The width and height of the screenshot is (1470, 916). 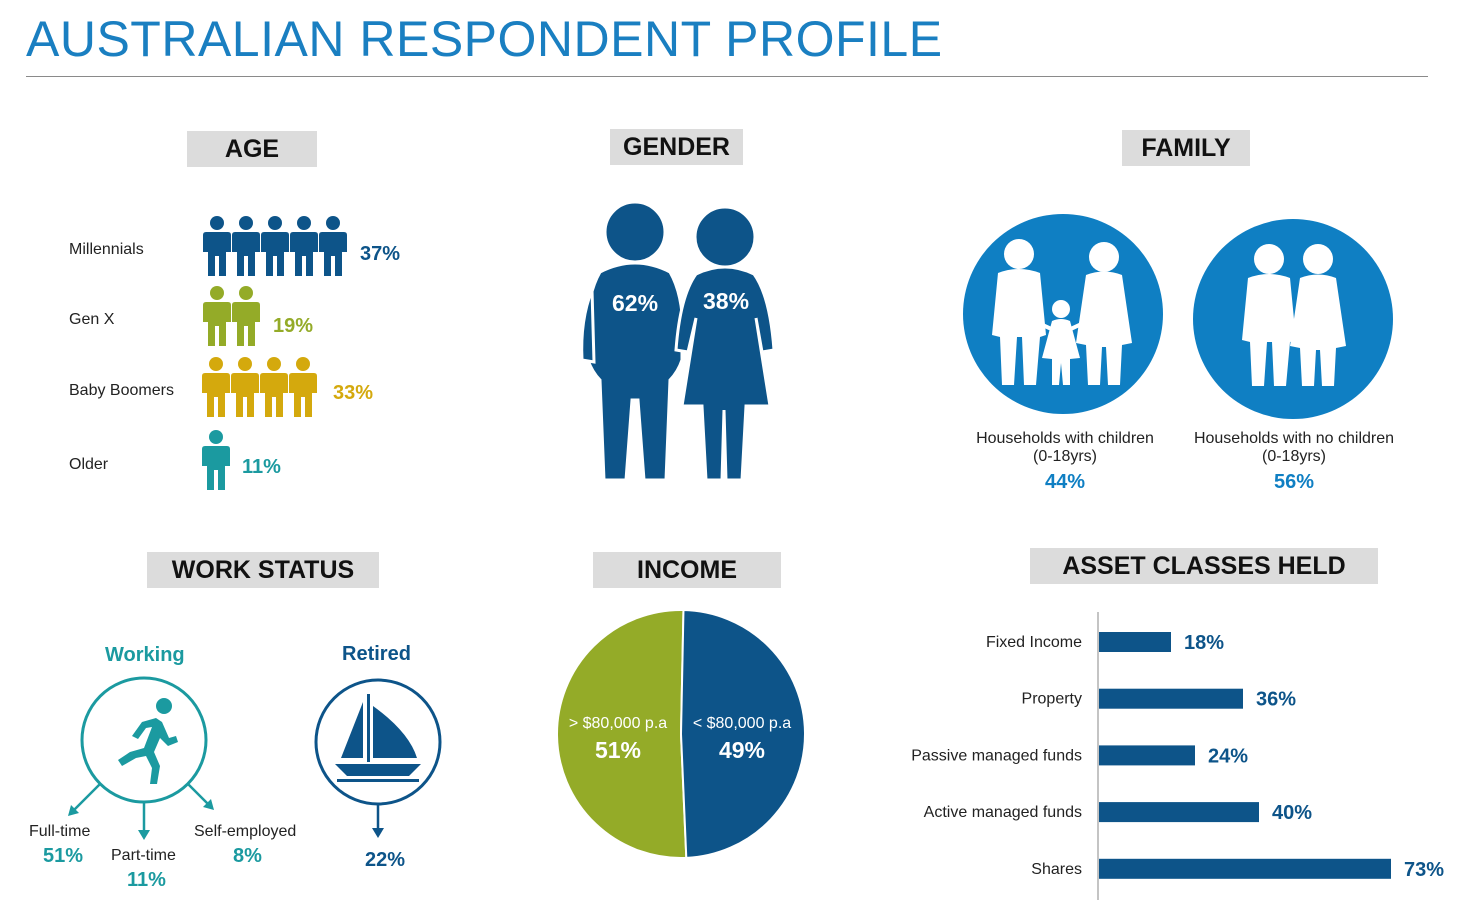 I want to click on bar-value-label: 40%, so click(x=1292, y=813).